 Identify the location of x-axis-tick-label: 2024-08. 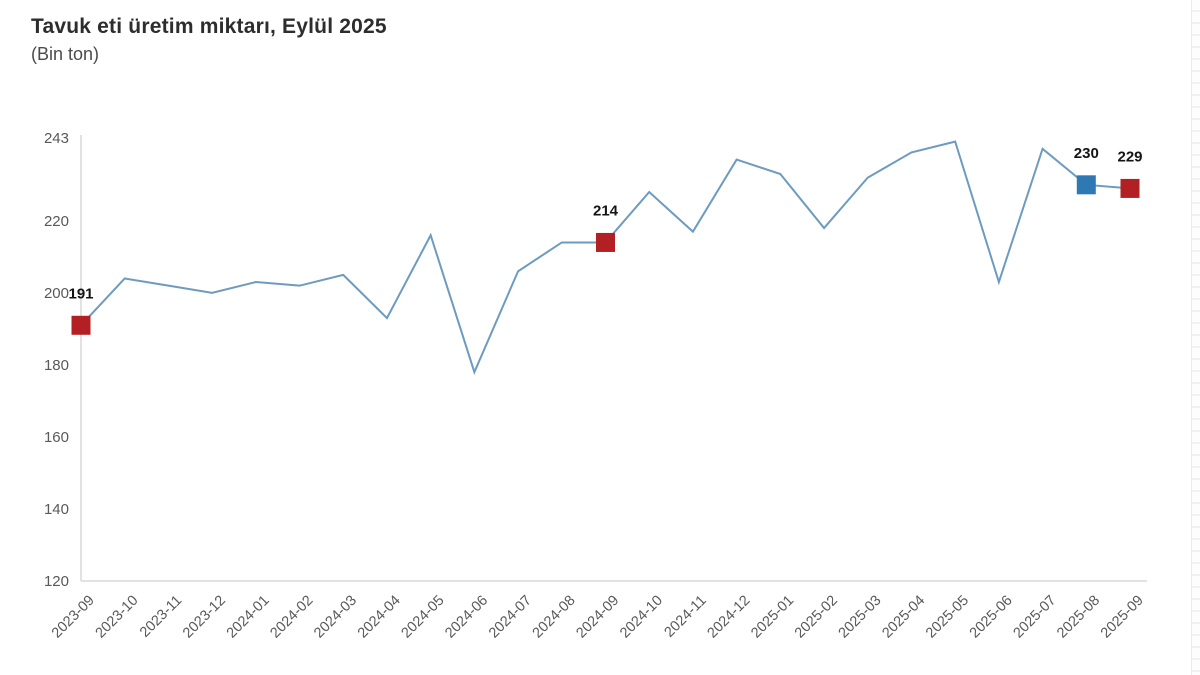
(554, 617).